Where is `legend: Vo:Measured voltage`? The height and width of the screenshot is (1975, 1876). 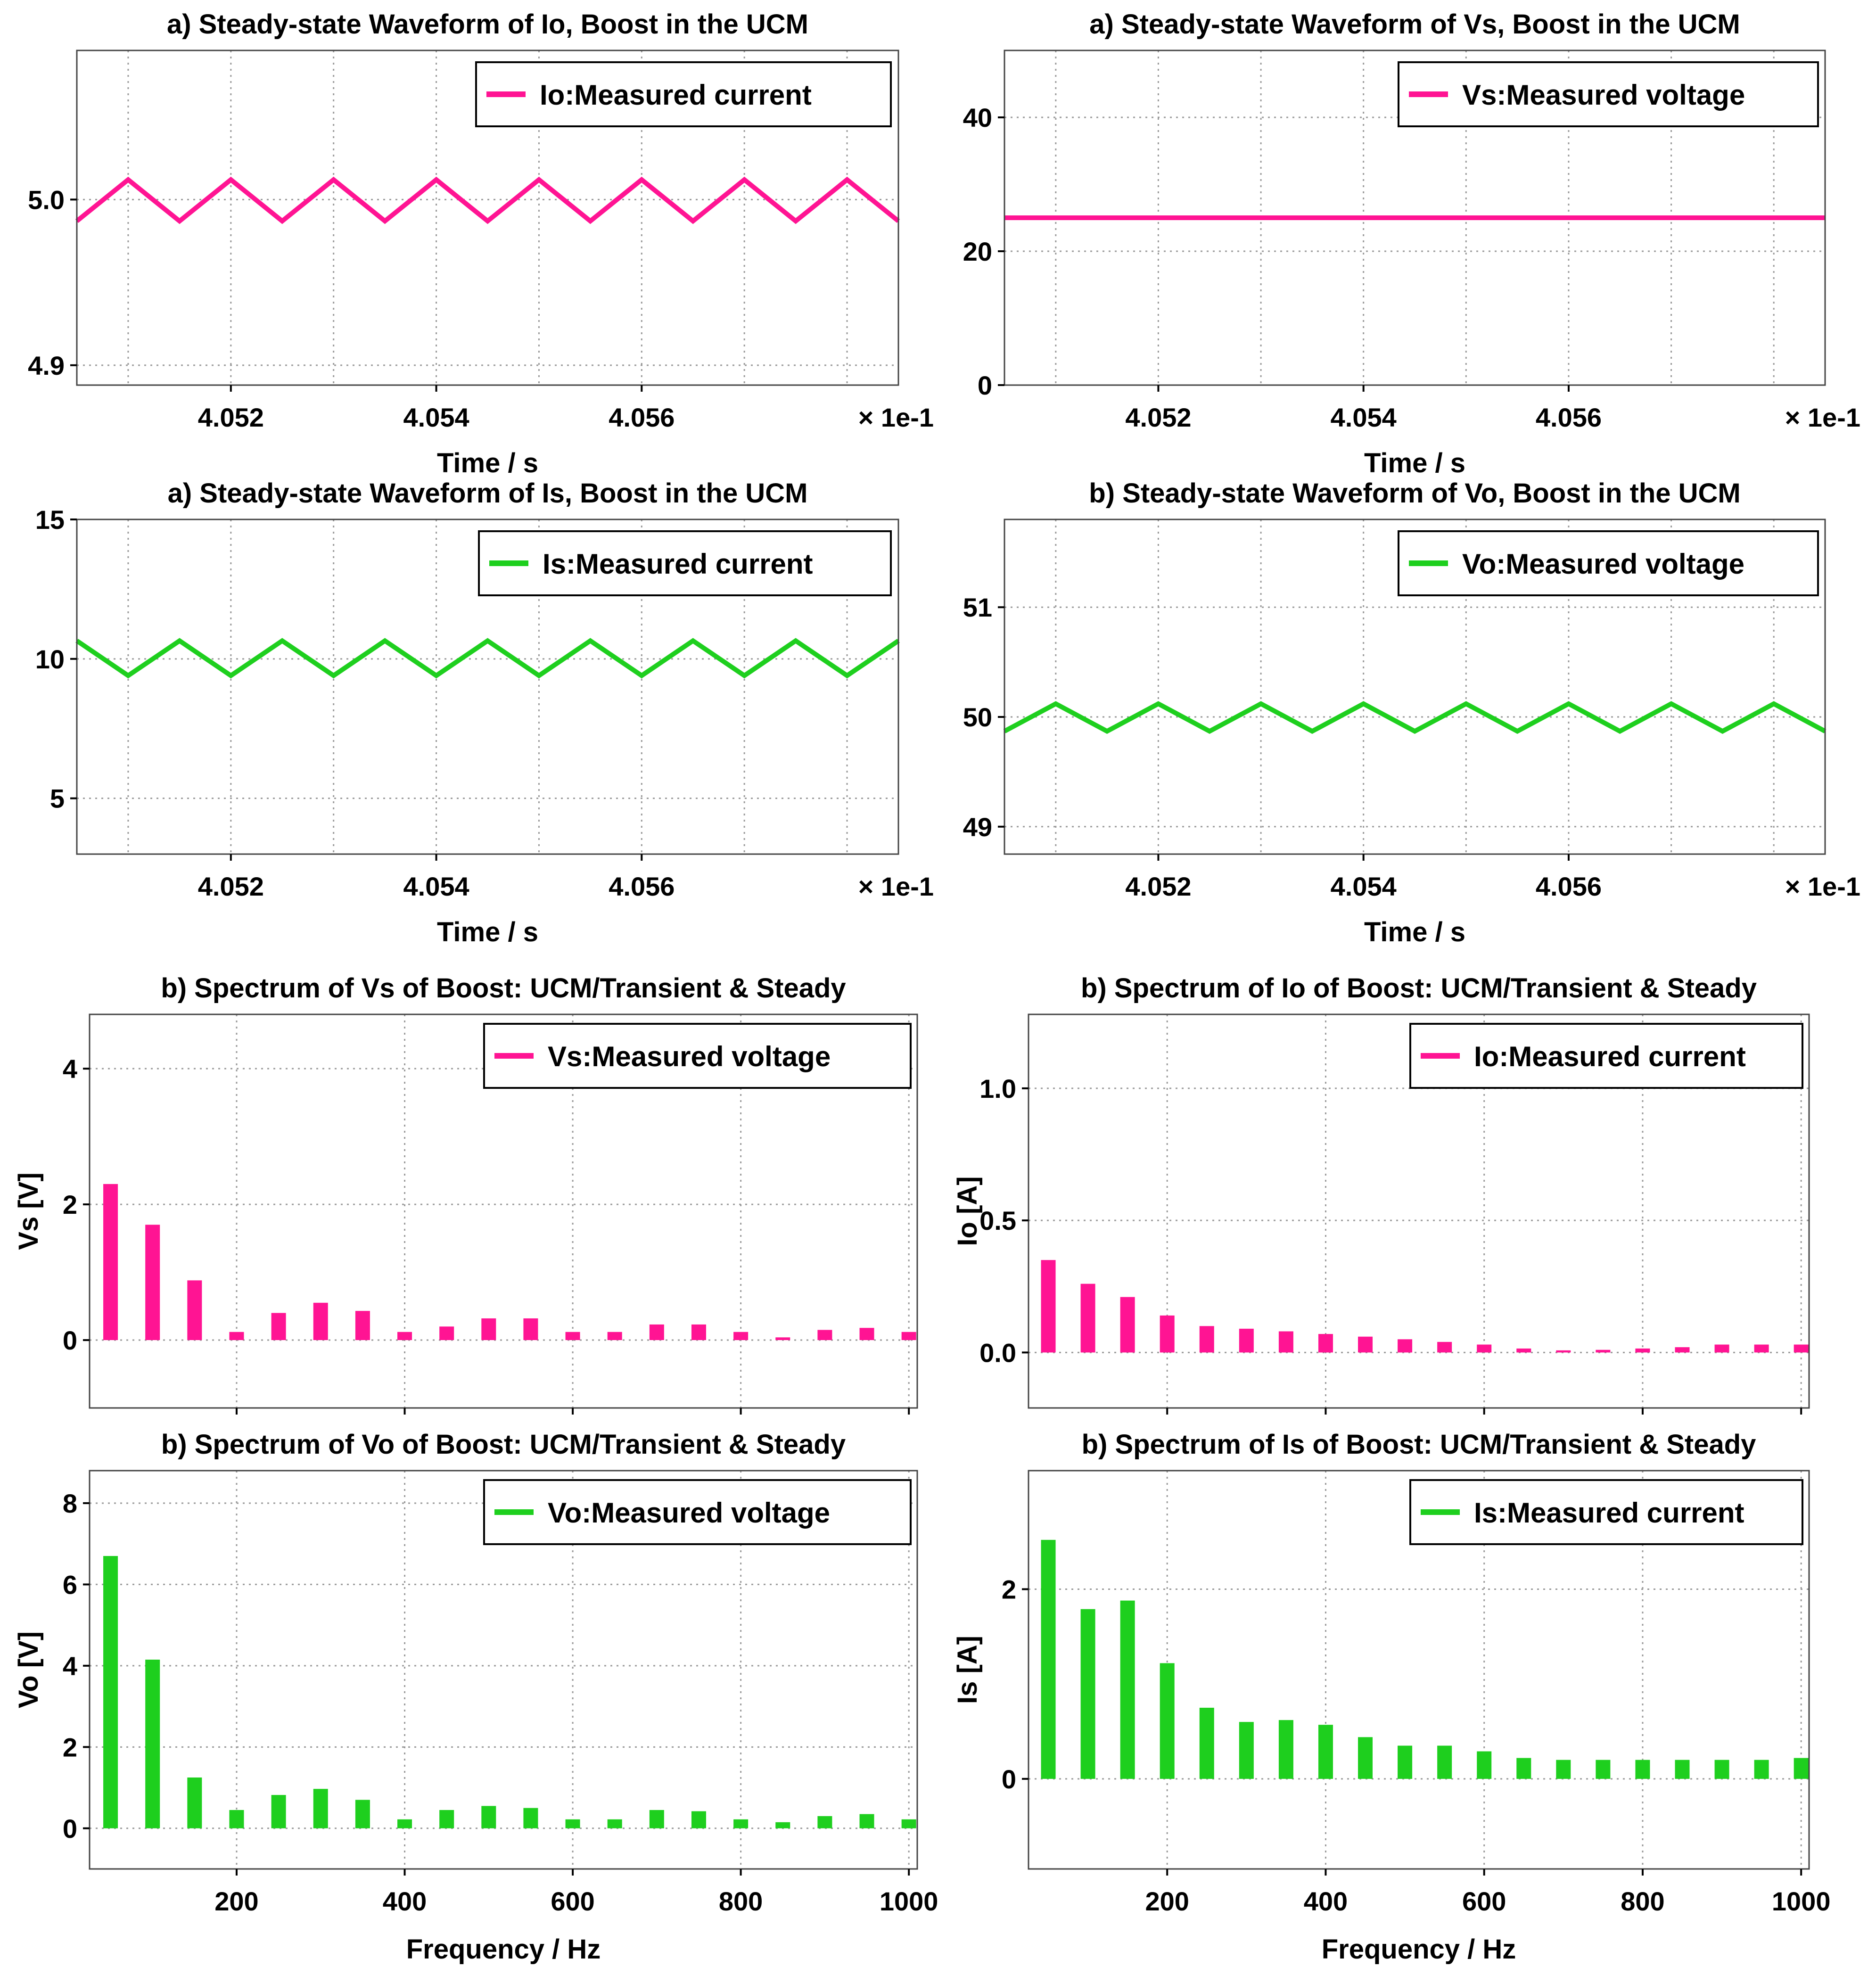
legend: Vo:Measured voltage is located at coordinates (697, 1512).